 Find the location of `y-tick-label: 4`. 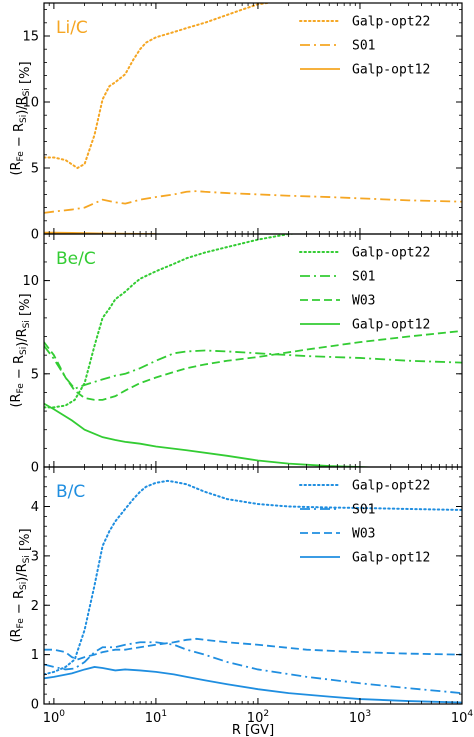

y-tick-label: 4 is located at coordinates (35, 507).